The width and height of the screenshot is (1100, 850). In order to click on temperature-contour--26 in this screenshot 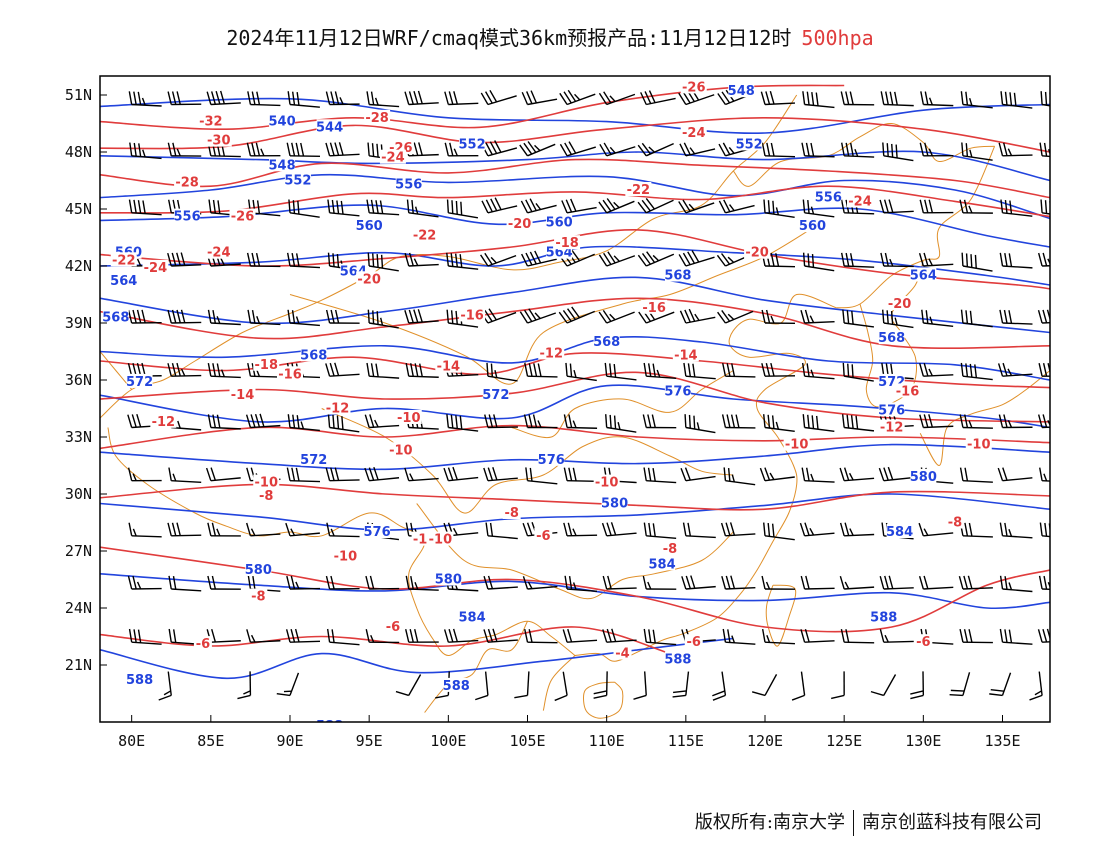, I will do `click(575, 178)`.